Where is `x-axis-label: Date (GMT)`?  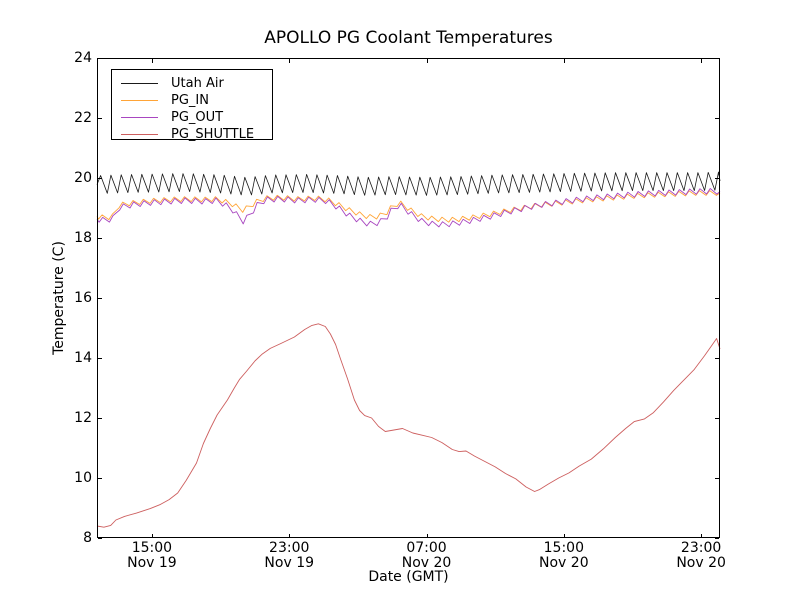 x-axis-label: Date (GMT) is located at coordinates (408, 577).